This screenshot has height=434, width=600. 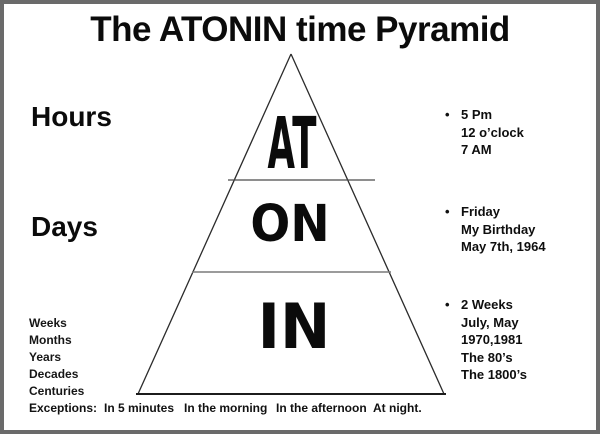 I want to click on label-months: Months, so click(x=50, y=340).